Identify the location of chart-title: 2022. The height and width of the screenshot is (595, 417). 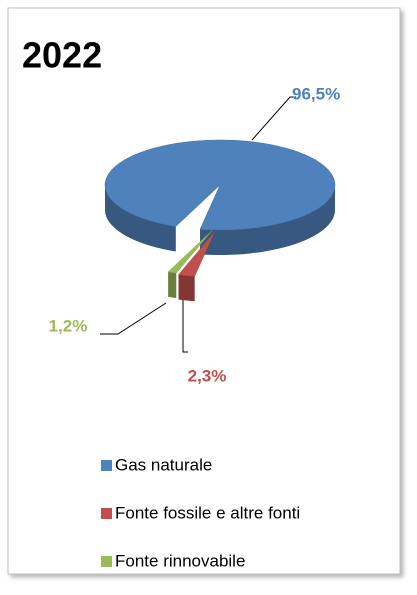
(62, 55).